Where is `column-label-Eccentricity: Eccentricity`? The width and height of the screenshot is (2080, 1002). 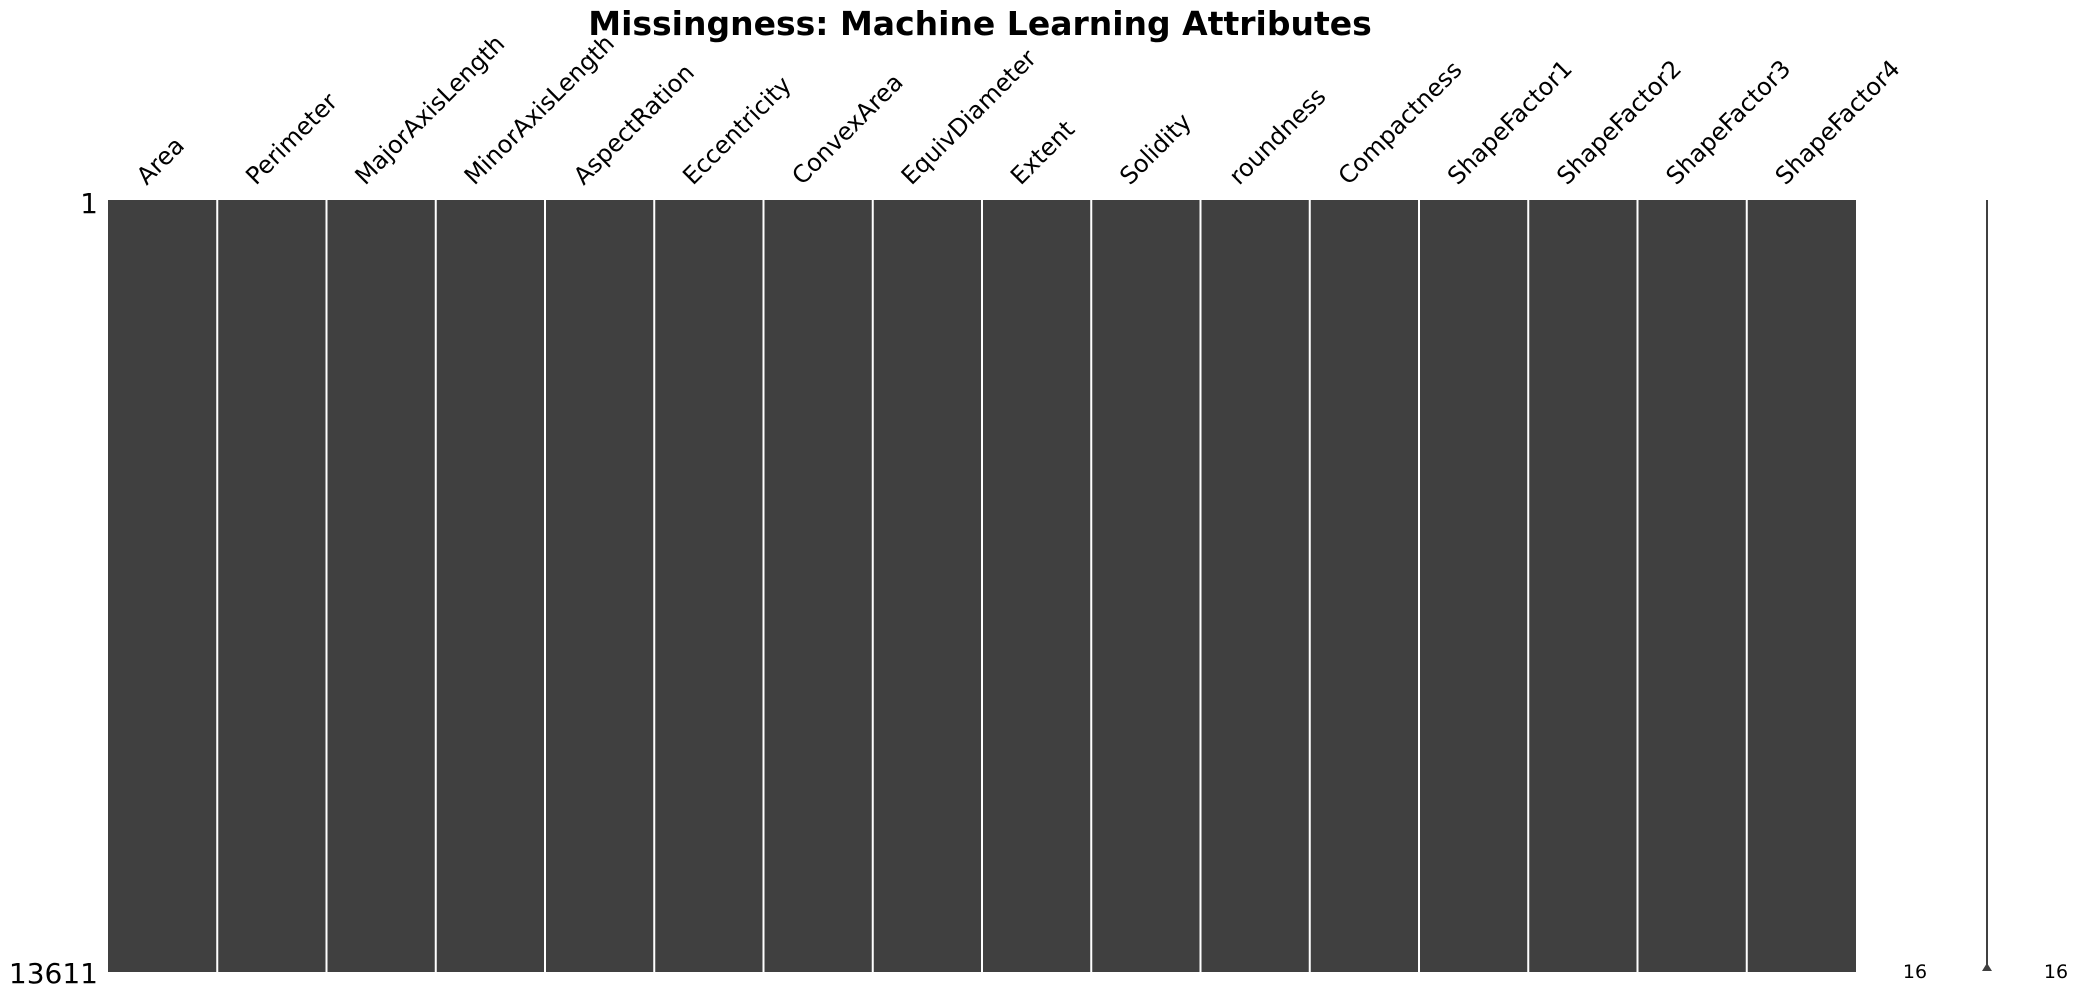 column-label-Eccentricity: Eccentricity is located at coordinates (736, 130).